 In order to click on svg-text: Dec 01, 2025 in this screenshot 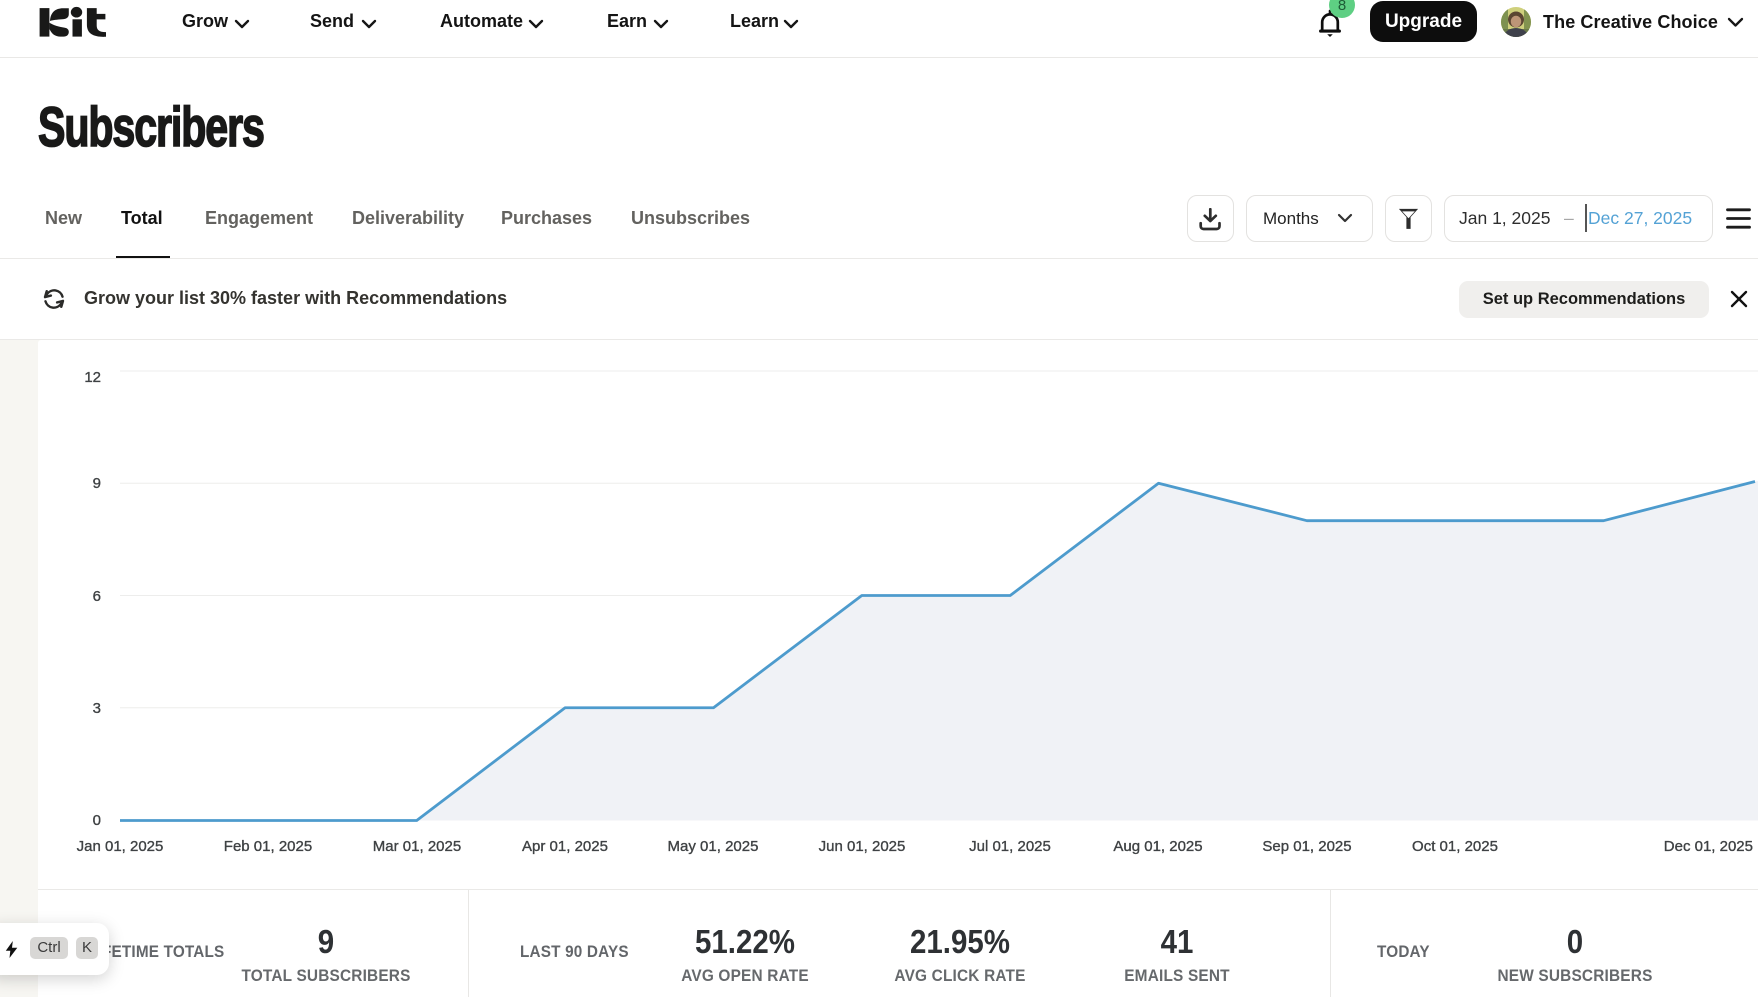, I will do `click(1708, 846)`.